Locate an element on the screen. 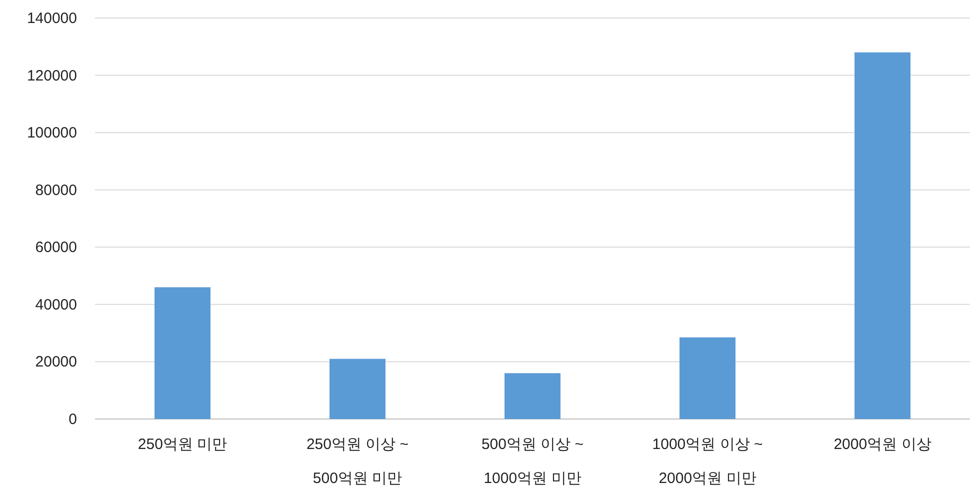 Image resolution: width=979 pixels, height=493 pixels. y-tick-label: 120000 is located at coordinates (51, 75).